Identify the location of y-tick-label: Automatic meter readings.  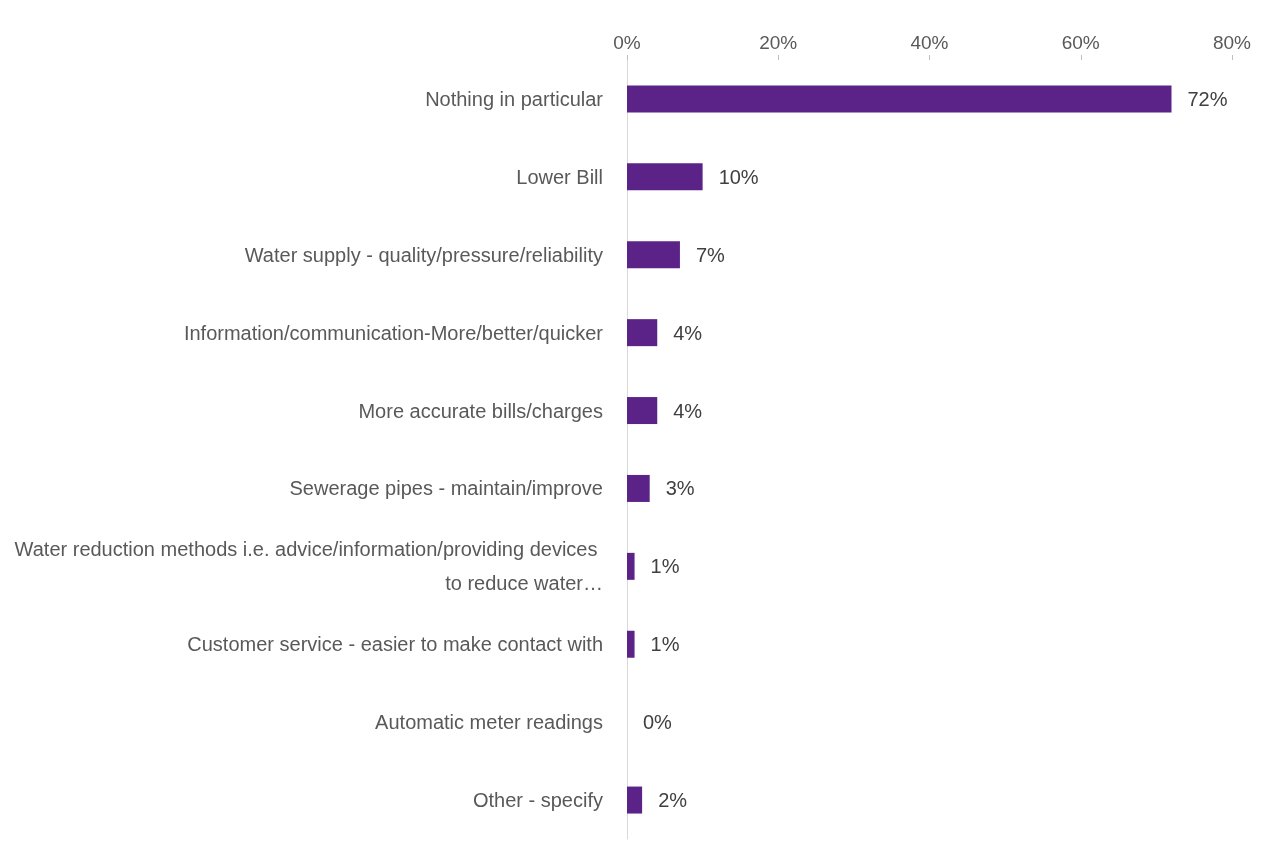
(489, 722).